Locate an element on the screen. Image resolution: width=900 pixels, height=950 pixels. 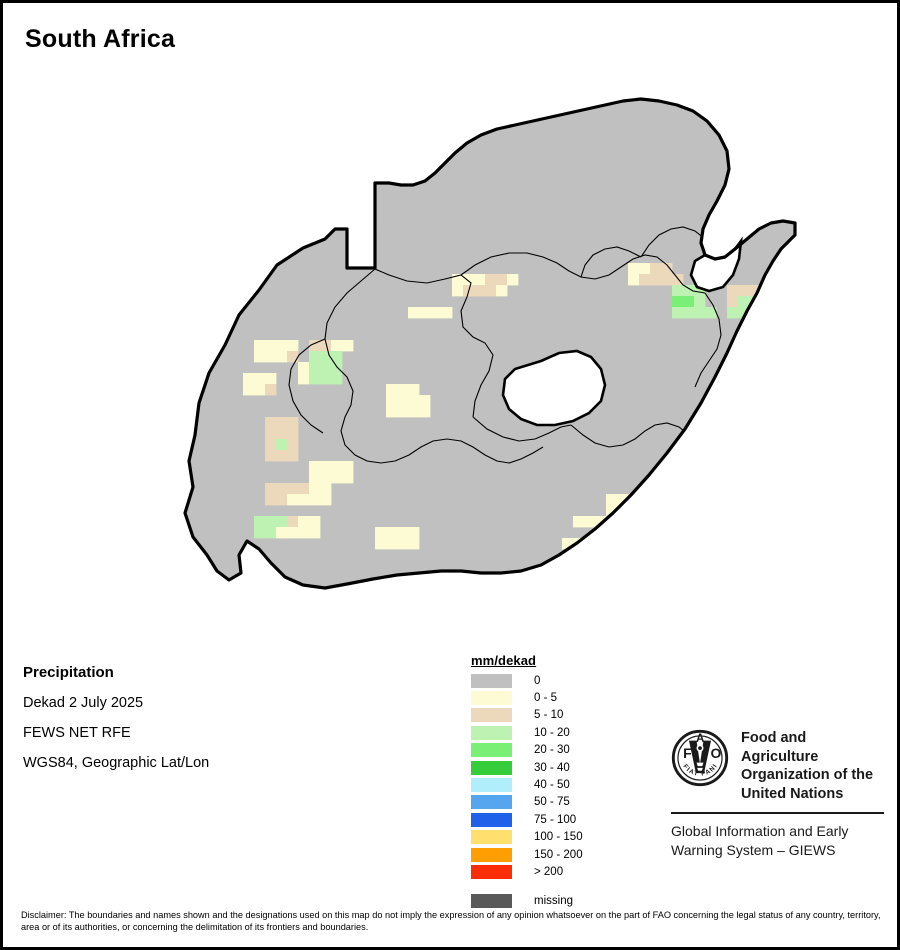
legend-item-10: 150 - 200 is located at coordinates (527, 854).